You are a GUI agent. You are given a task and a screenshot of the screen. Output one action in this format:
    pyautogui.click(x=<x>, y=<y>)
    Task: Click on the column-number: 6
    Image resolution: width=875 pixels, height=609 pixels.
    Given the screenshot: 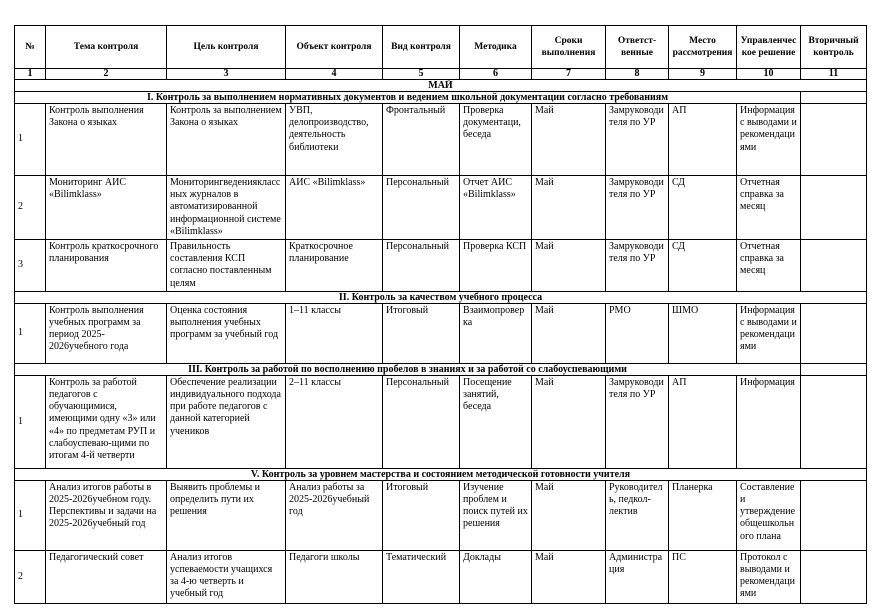 What is the action you would take?
    pyautogui.click(x=495, y=74)
    